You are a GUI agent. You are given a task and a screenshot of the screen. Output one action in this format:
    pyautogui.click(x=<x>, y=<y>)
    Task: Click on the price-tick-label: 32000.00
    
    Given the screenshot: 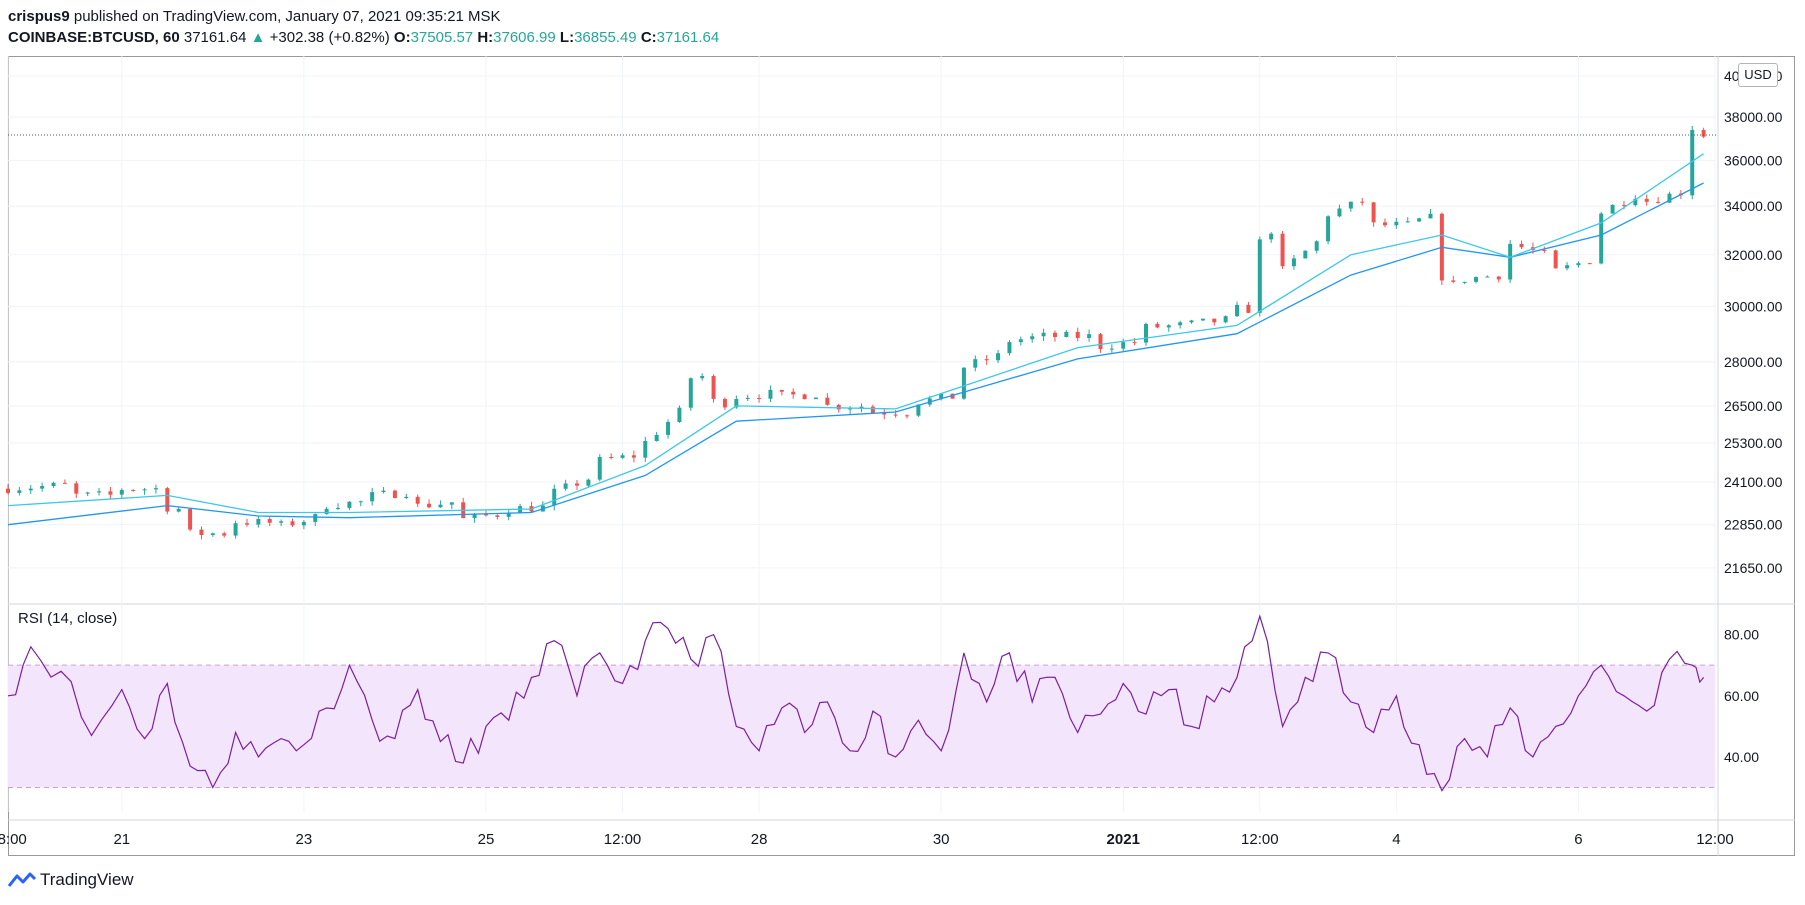 What is the action you would take?
    pyautogui.click(x=1753, y=255)
    